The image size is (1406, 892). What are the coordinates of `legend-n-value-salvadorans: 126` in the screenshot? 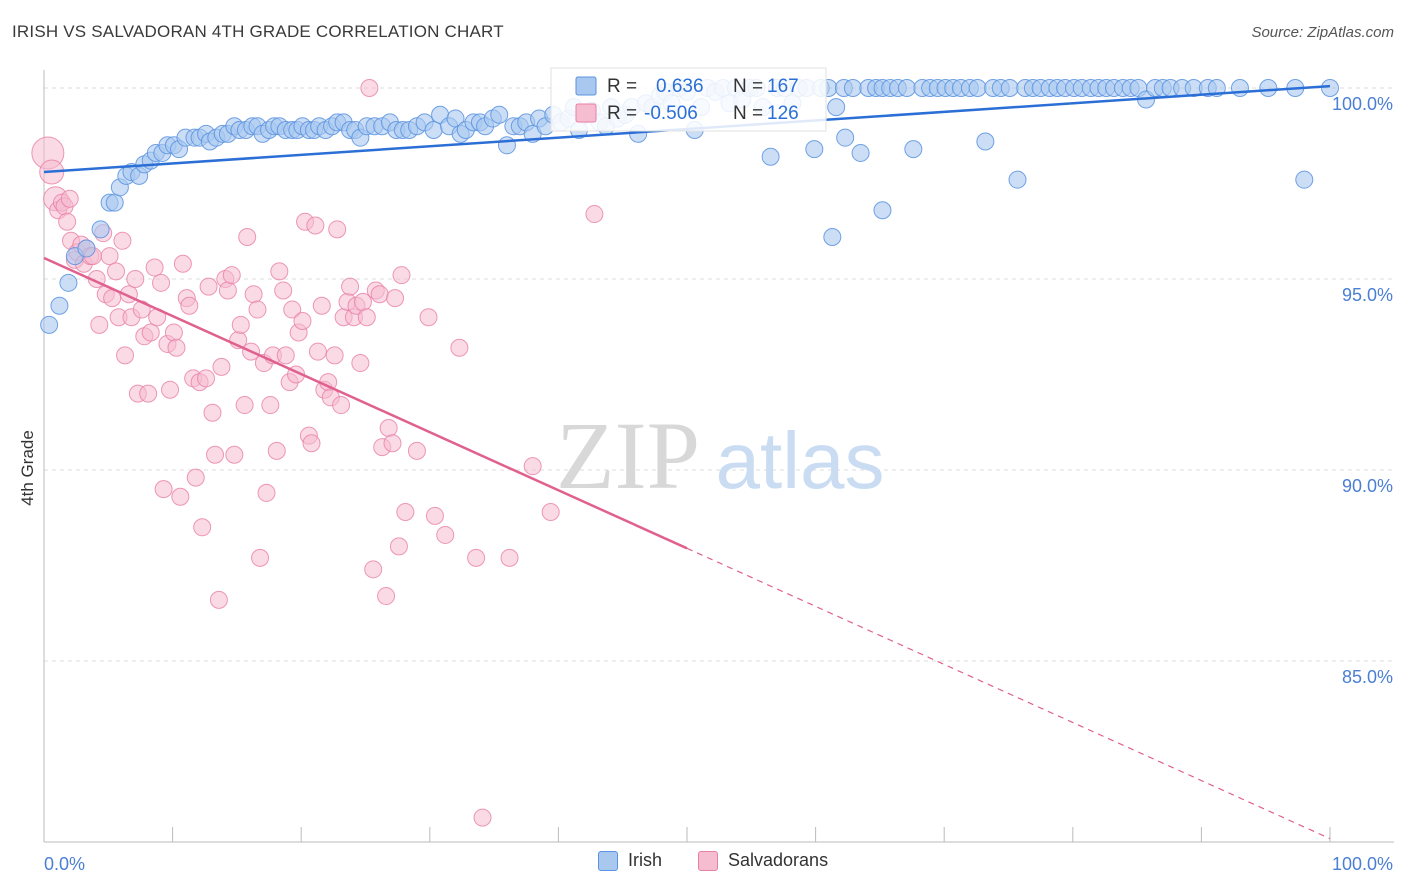 It's located at (783, 113).